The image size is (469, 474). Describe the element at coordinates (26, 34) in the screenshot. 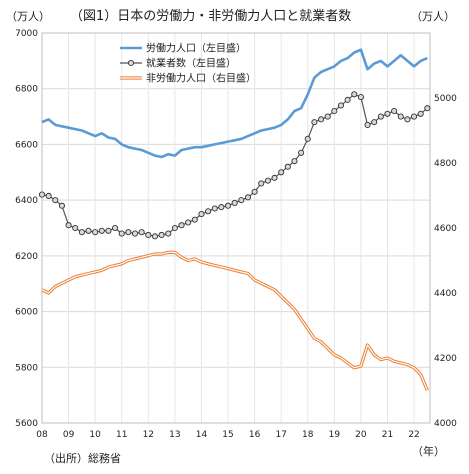

I see `left-tick-label: 7000` at that location.